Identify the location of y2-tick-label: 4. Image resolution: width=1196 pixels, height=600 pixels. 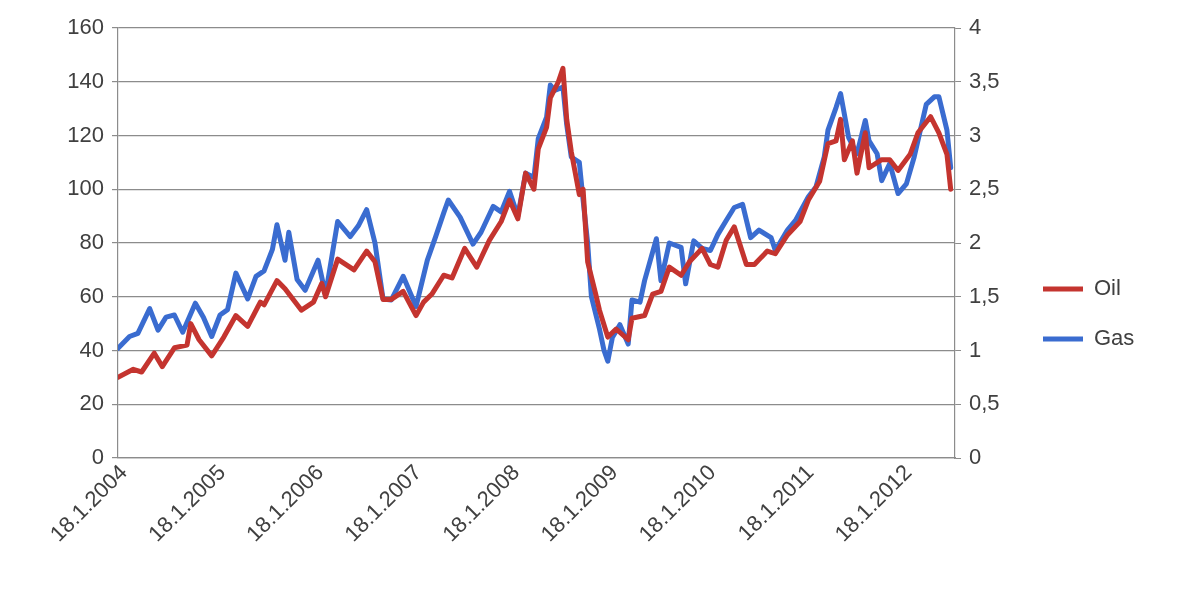
(975, 27).